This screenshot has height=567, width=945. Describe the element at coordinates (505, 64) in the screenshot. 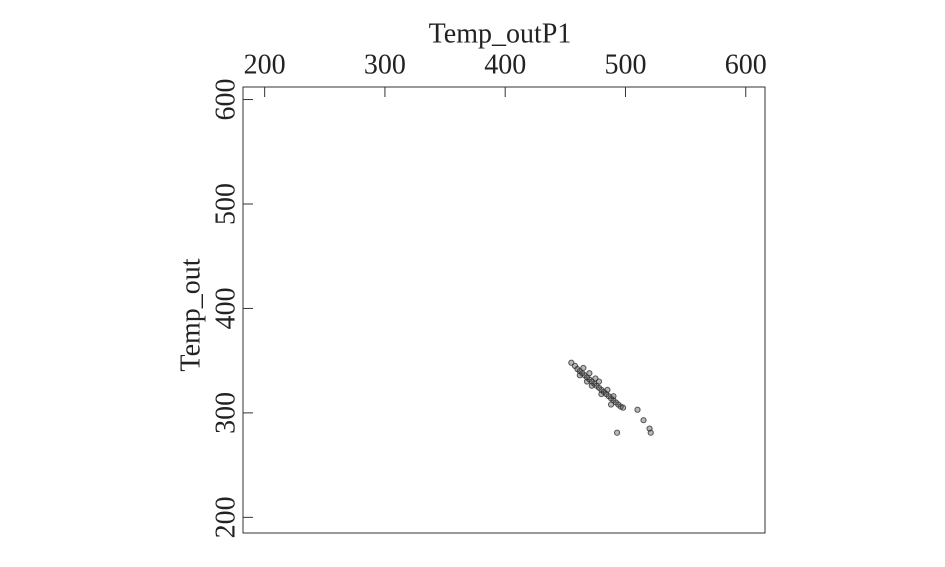

I see `x-tick-label: 400` at that location.